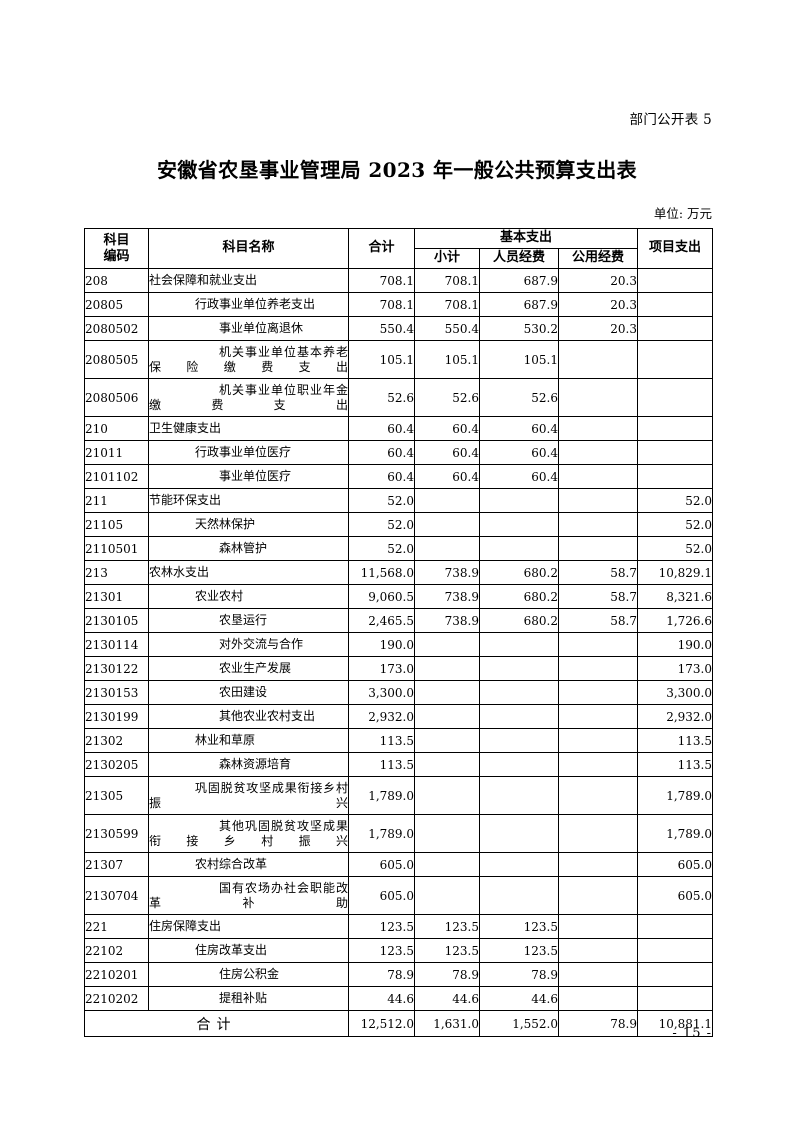 Image resolution: width=794 pixels, height=1123 pixels. I want to click on cell-name: 行政事业单位医疗, so click(248, 452).